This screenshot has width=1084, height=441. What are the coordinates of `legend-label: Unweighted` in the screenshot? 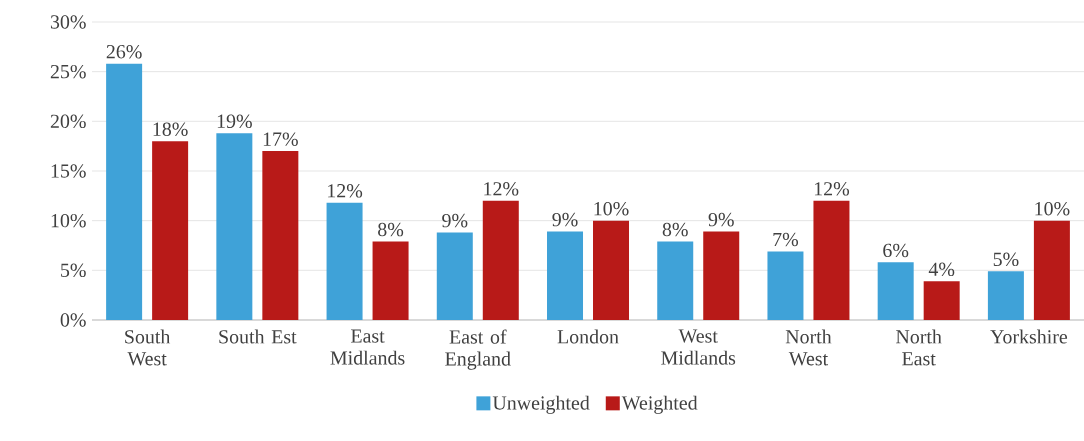 It's located at (541, 404).